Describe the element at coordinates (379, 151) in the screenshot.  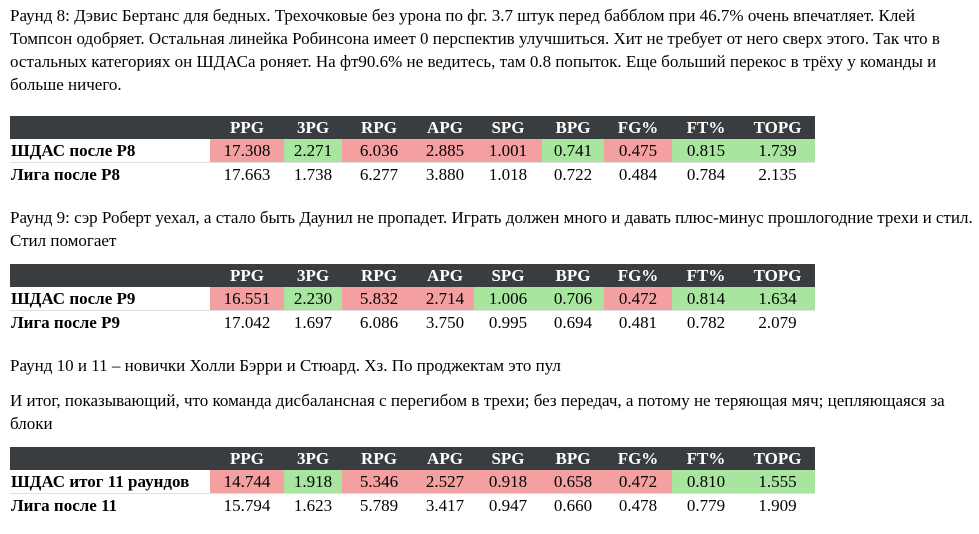
I see `stat-cell: 6.036` at that location.